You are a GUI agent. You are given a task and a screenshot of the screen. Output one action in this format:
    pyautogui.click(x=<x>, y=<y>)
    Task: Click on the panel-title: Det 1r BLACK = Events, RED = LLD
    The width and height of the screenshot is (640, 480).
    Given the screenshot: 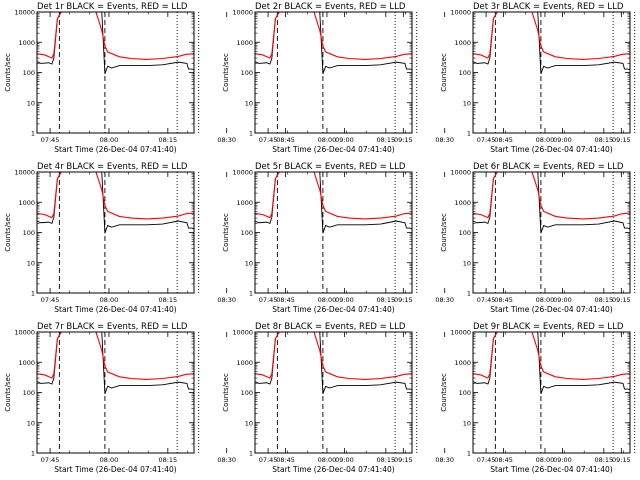 What is the action you would take?
    pyautogui.click(x=112, y=7)
    